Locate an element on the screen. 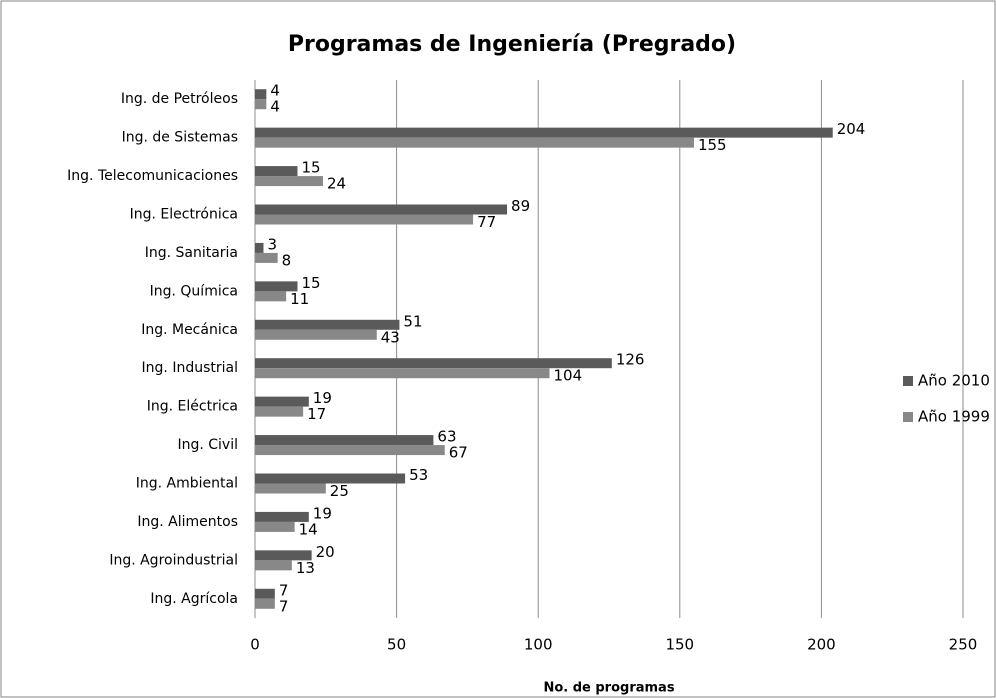 The height and width of the screenshot is (698, 996). y-tick-label: Ing. de Petróleos is located at coordinates (179, 99).